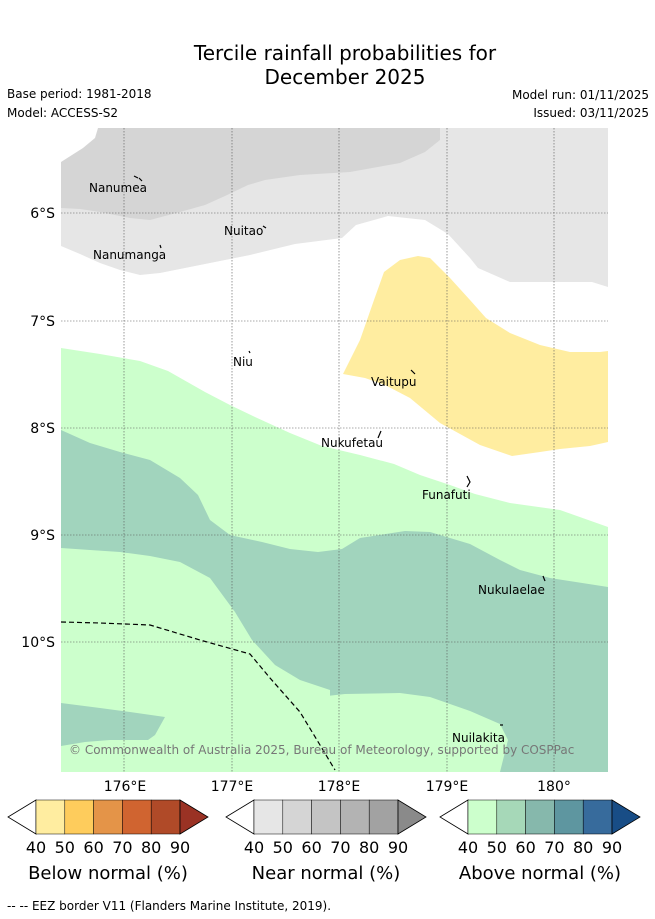 The width and height of the screenshot is (655, 919). Describe the element at coordinates (612, 847) in the screenshot. I see `above-normal-tick-label: 90` at that location.